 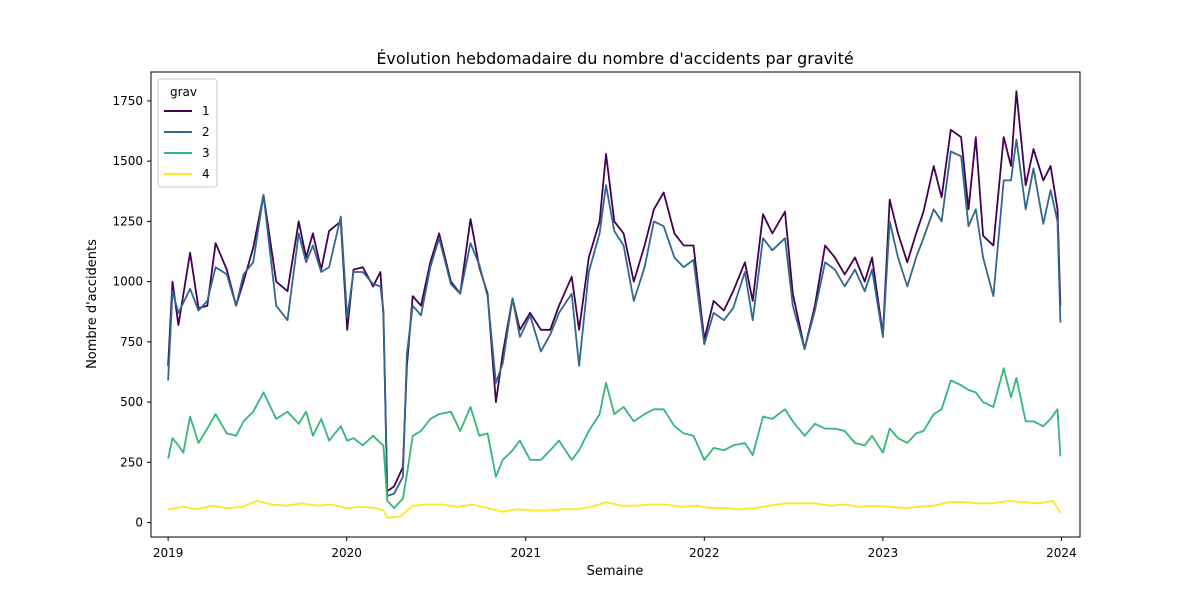 What do you see at coordinates (131, 402) in the screenshot?
I see `y-tick-label: 500` at bounding box center [131, 402].